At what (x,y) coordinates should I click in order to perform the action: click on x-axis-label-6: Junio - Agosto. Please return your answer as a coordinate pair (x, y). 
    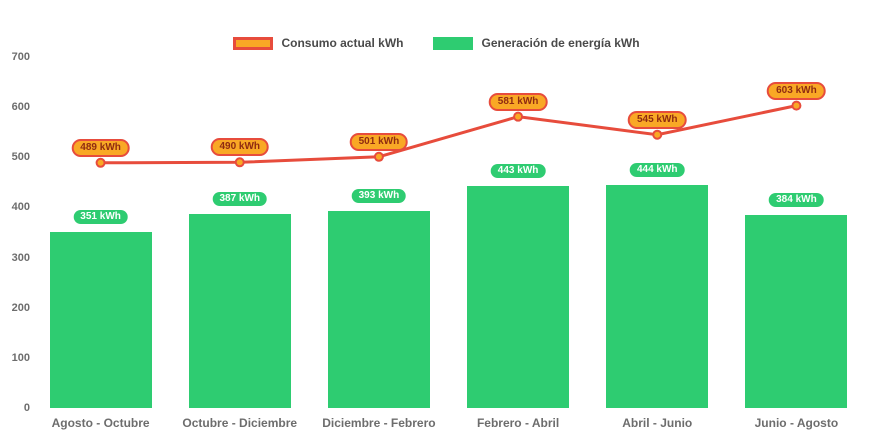
    Looking at the image, I should click on (796, 423).